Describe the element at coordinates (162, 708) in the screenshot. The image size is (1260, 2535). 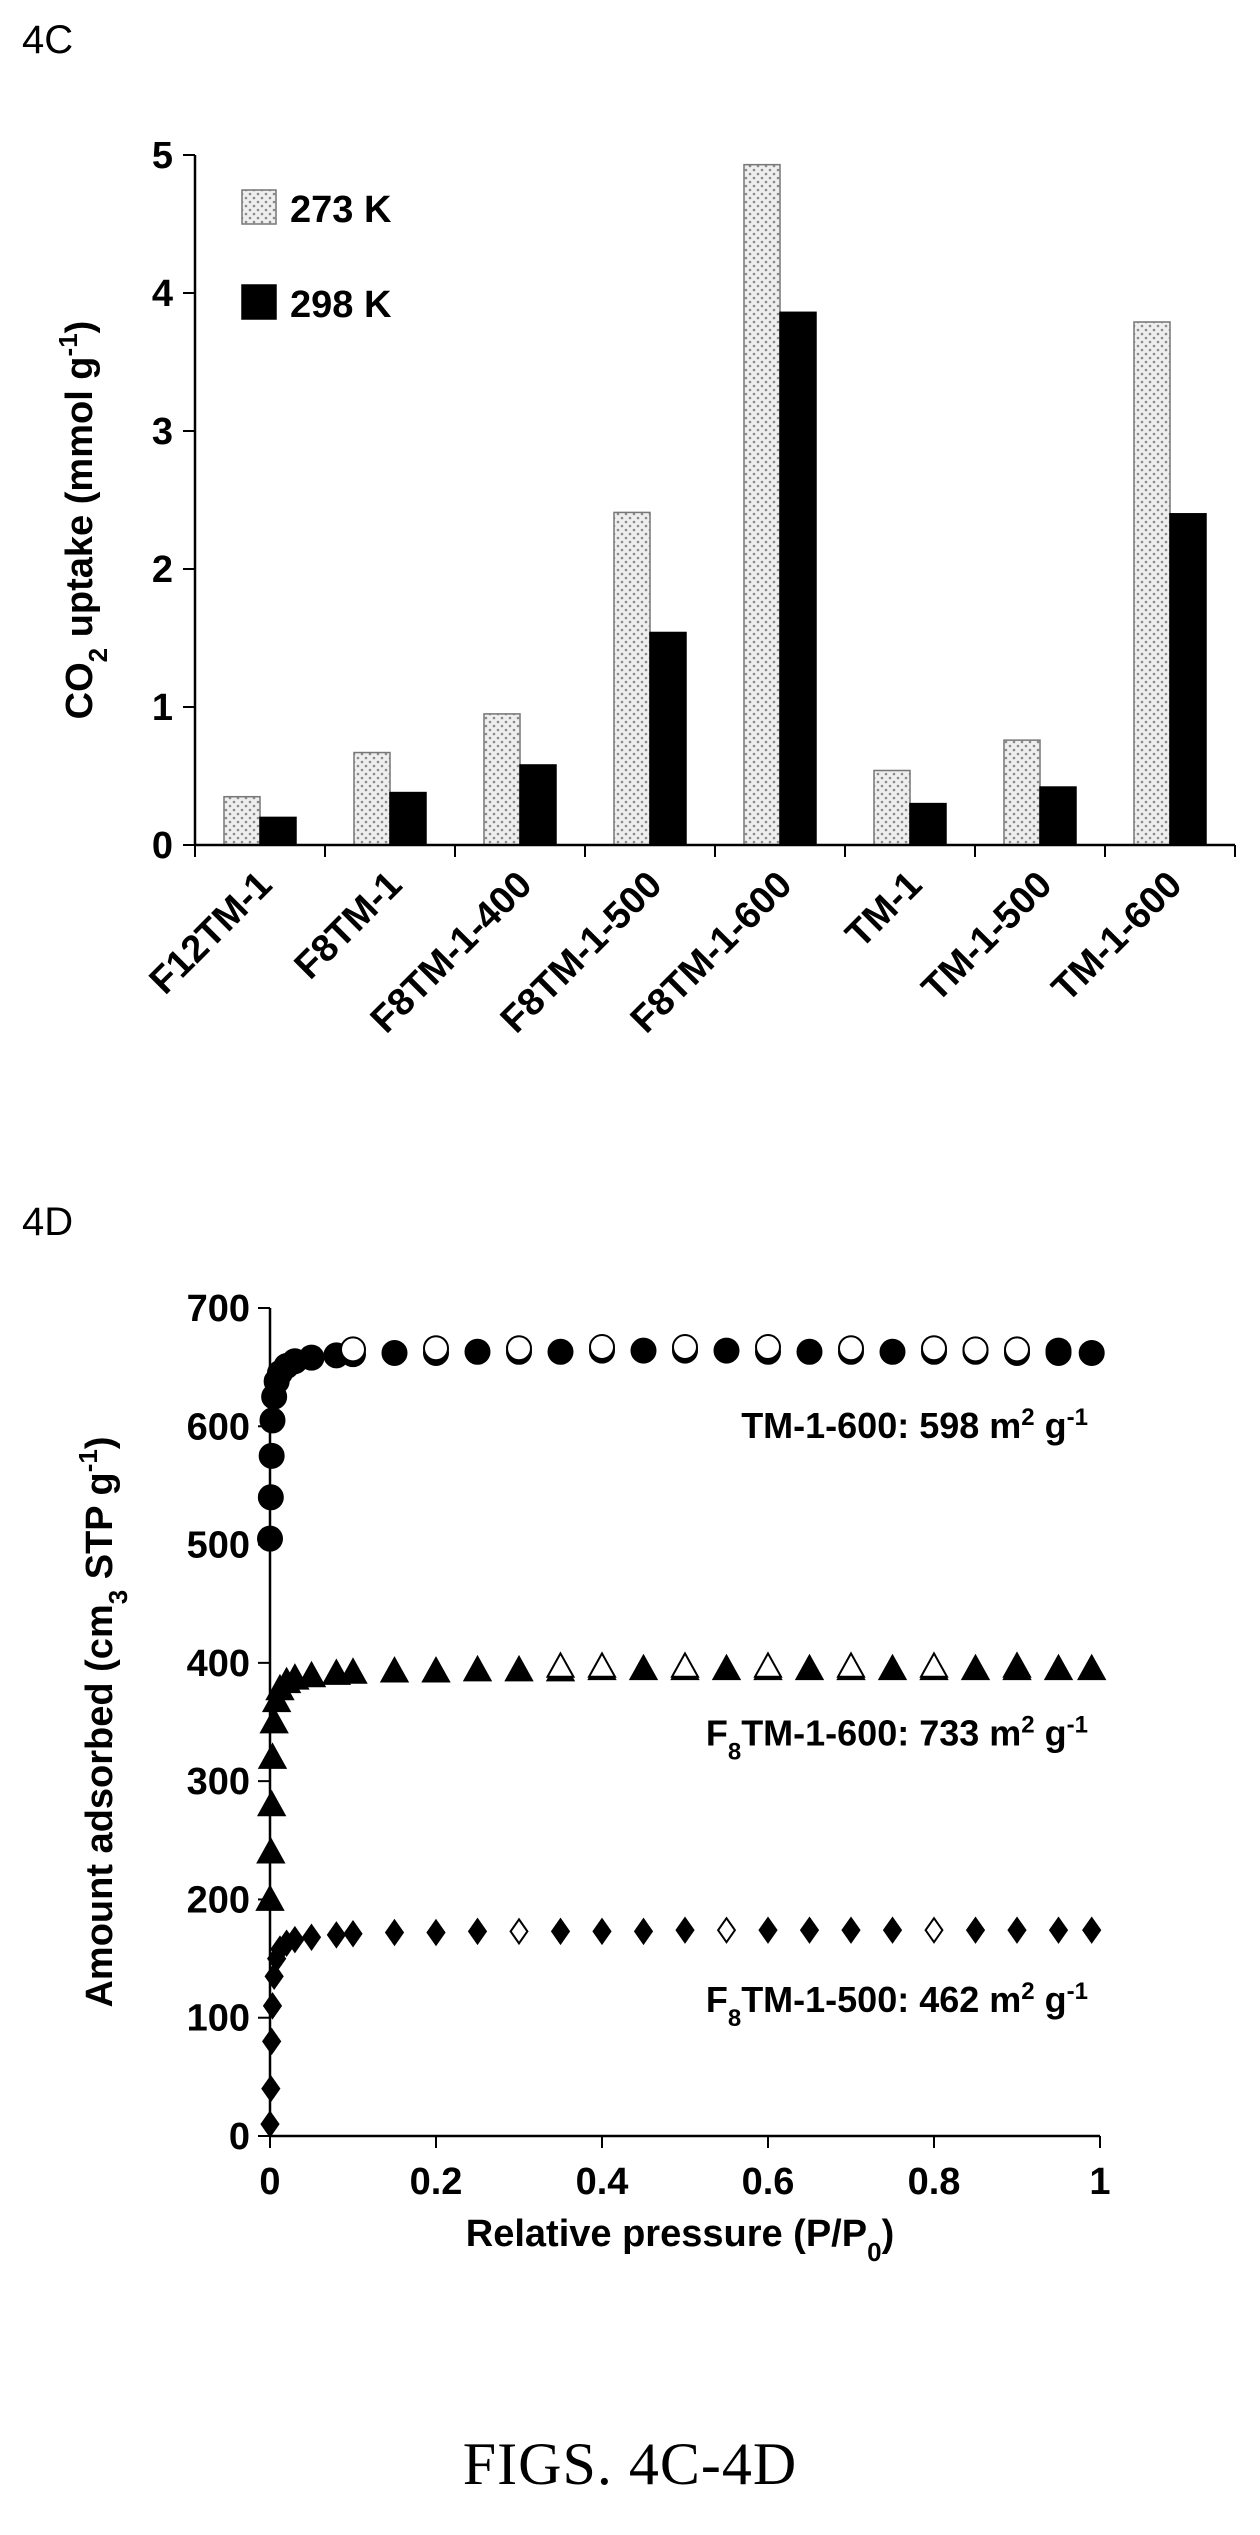
I see `y-tick-label: 1` at that location.